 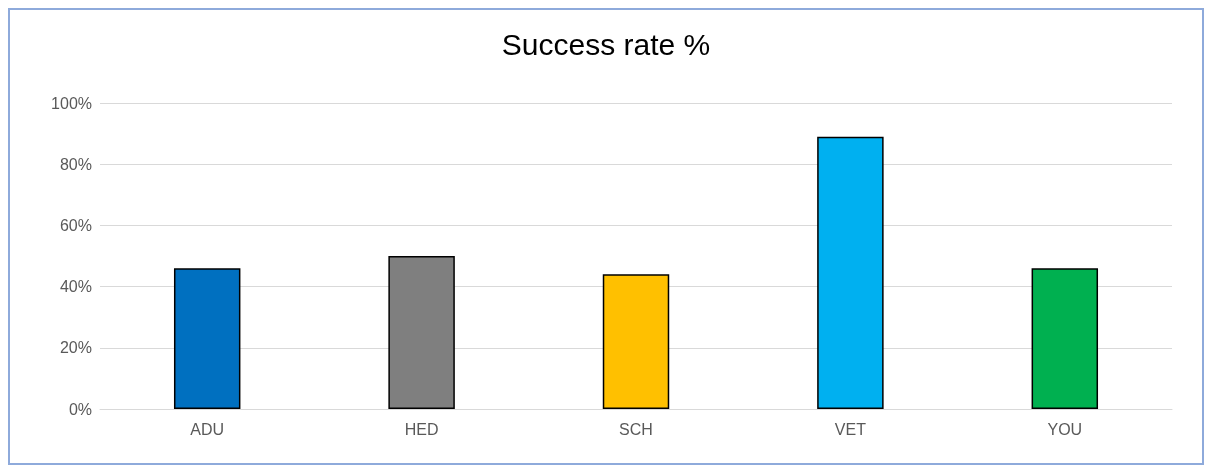 What do you see at coordinates (75, 225) in the screenshot?
I see `y-tick-label: 60%` at bounding box center [75, 225].